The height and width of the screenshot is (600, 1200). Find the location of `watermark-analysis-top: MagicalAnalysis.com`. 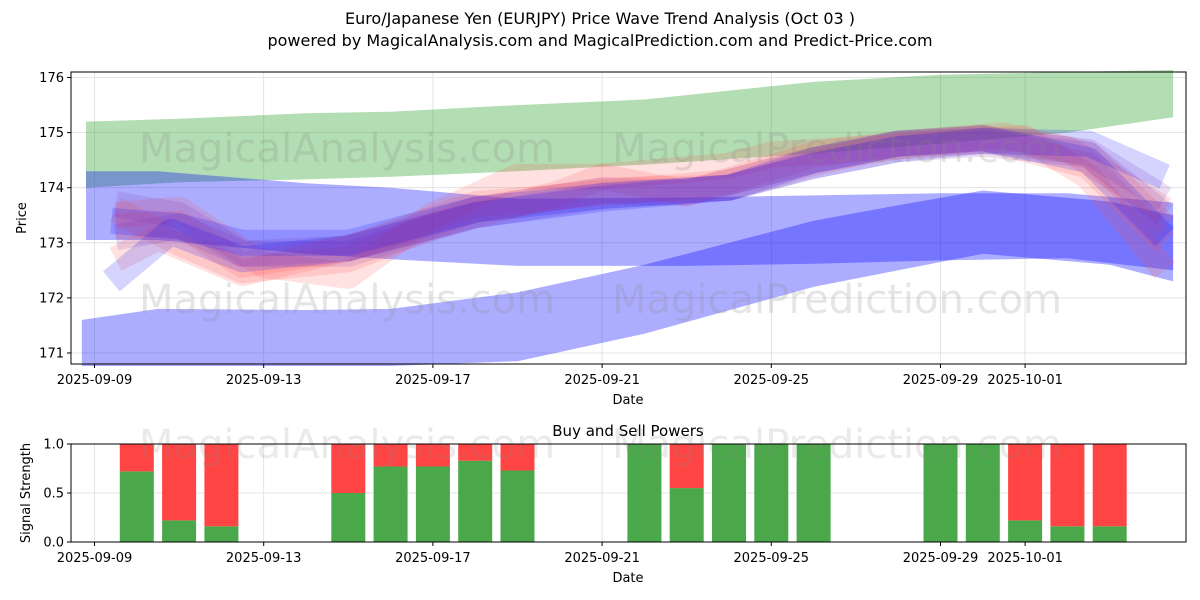

watermark-analysis-top: MagicalAnalysis.com is located at coordinates (347, 149).